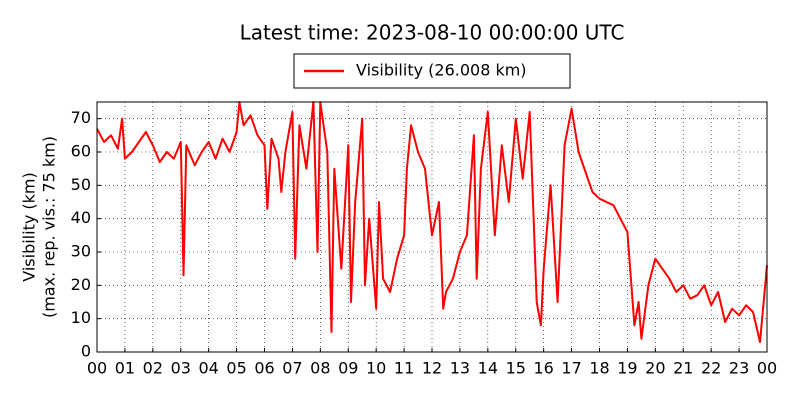 Image resolution: width=800 pixels, height=400 pixels. Describe the element at coordinates (81, 251) in the screenshot. I see `y-tick-label: 30` at that location.